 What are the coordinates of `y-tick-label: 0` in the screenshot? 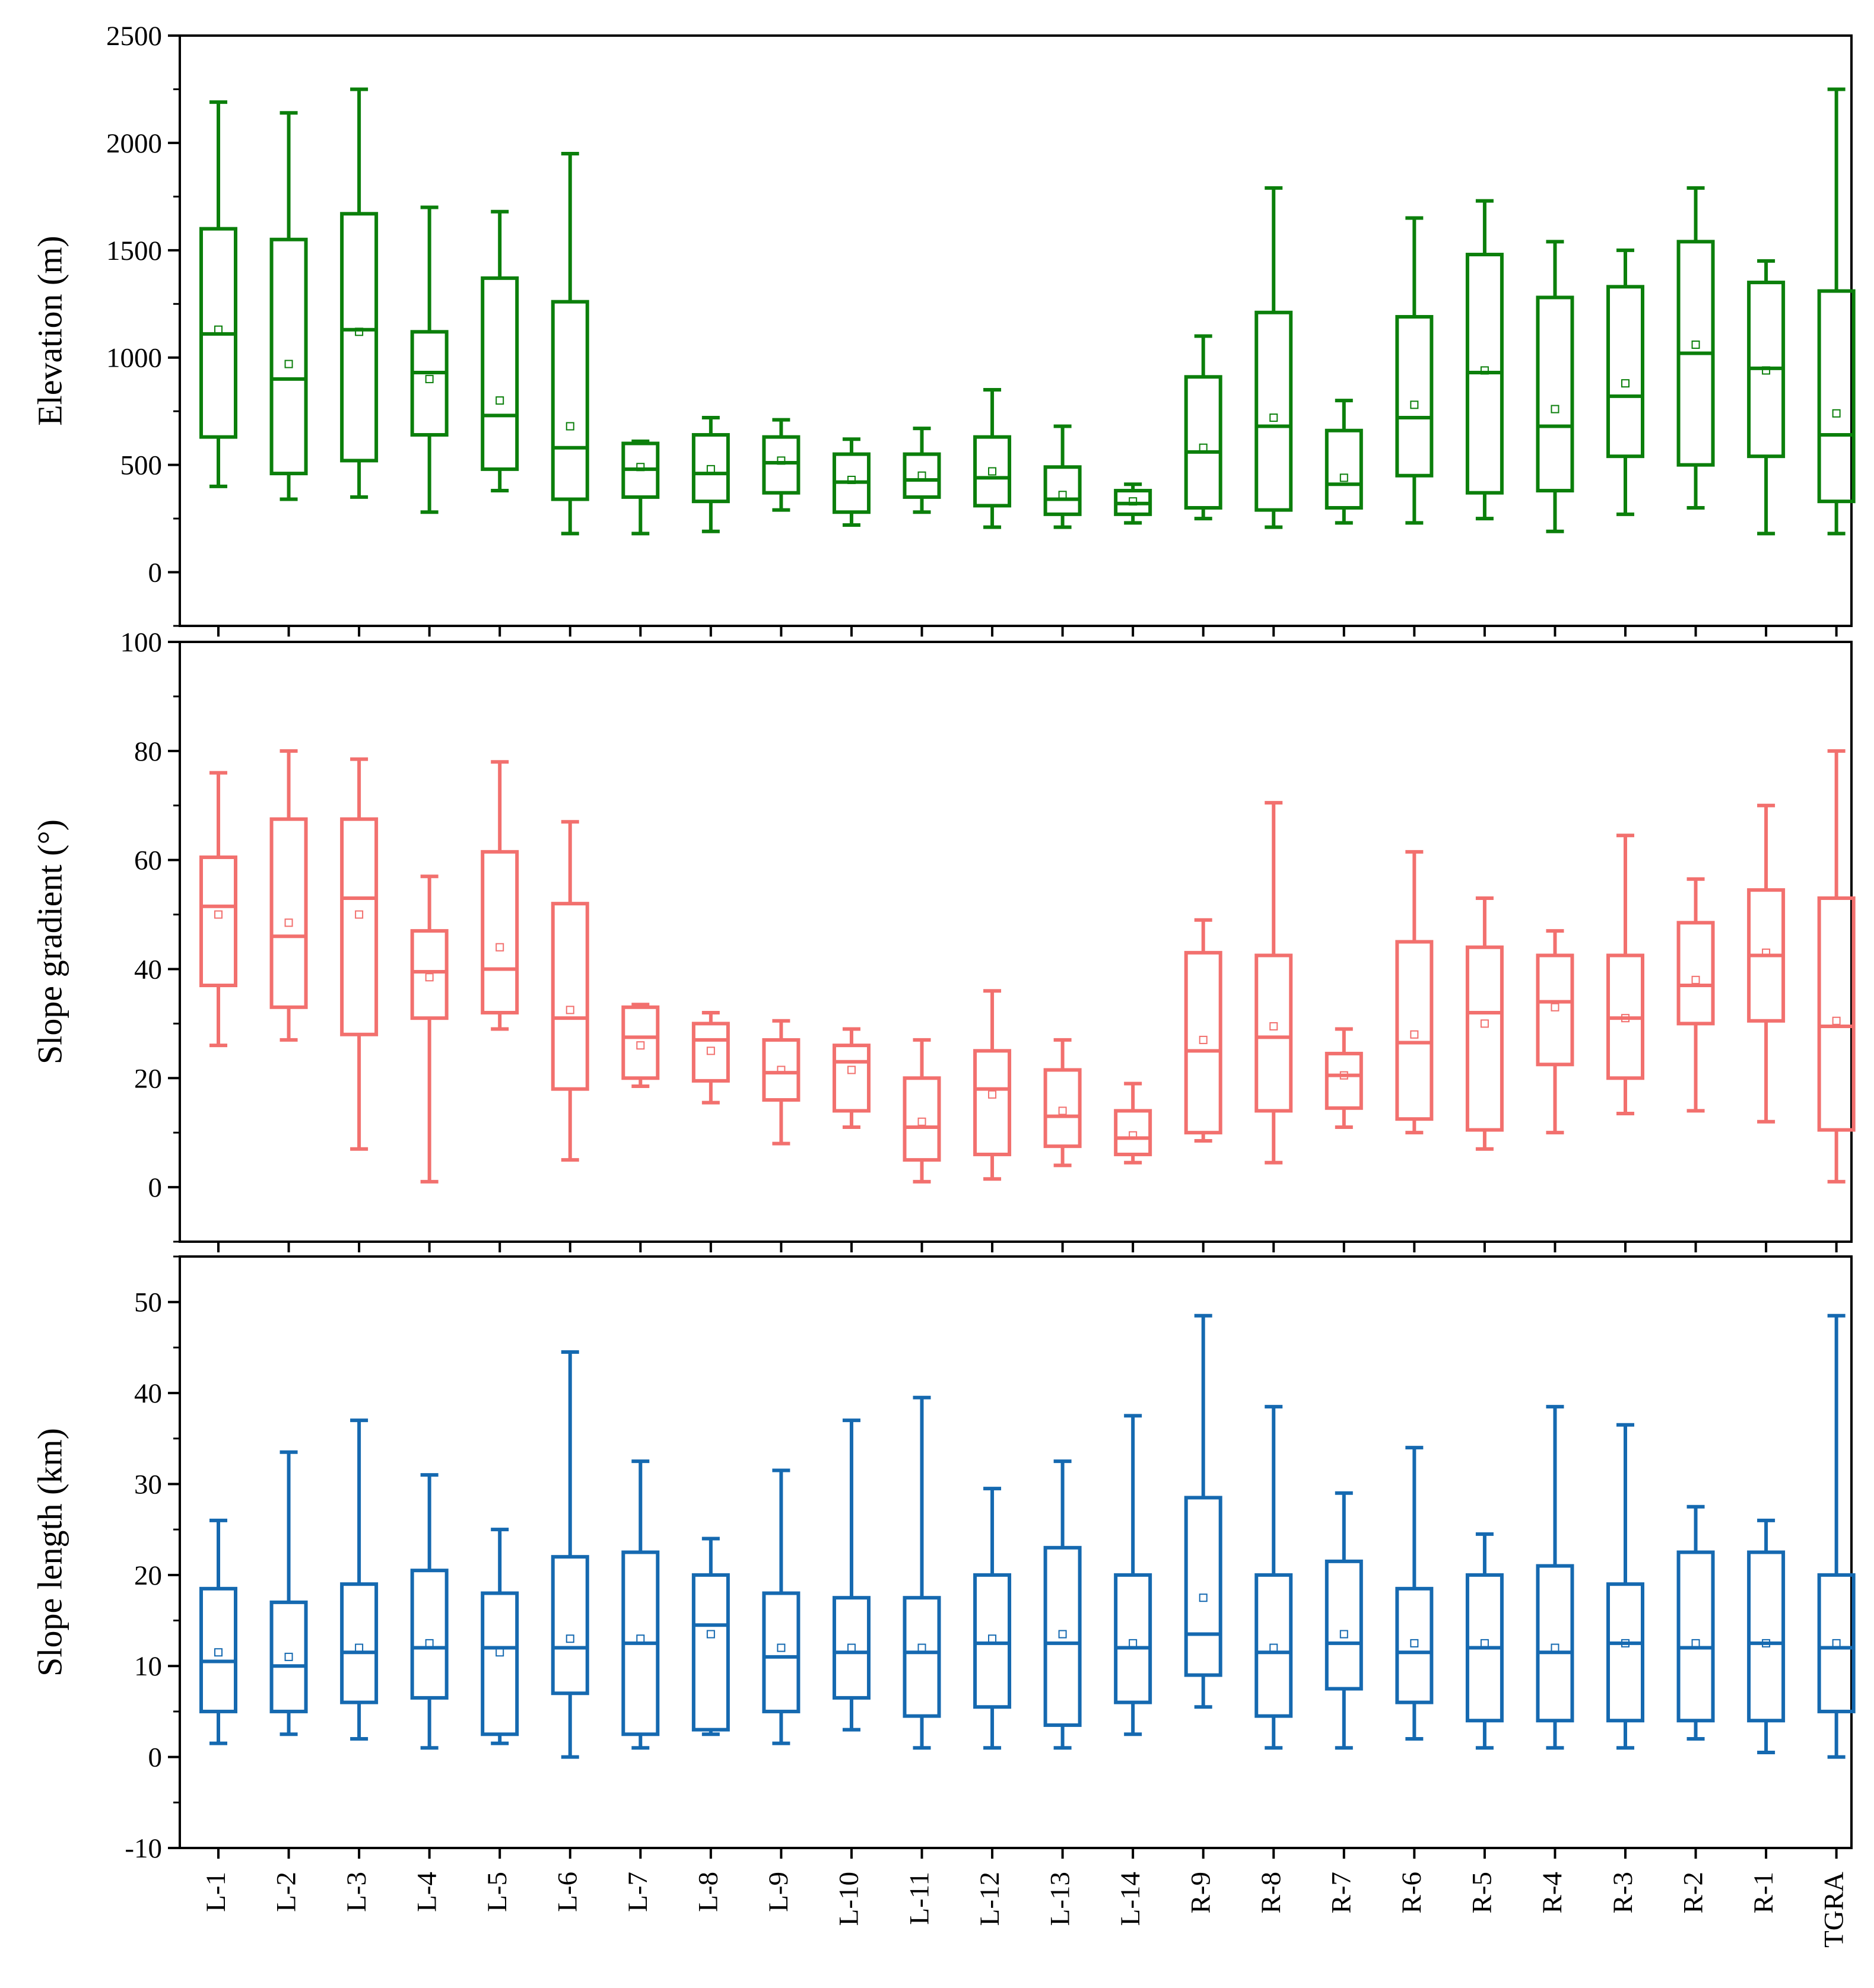 It's located at (155, 573).